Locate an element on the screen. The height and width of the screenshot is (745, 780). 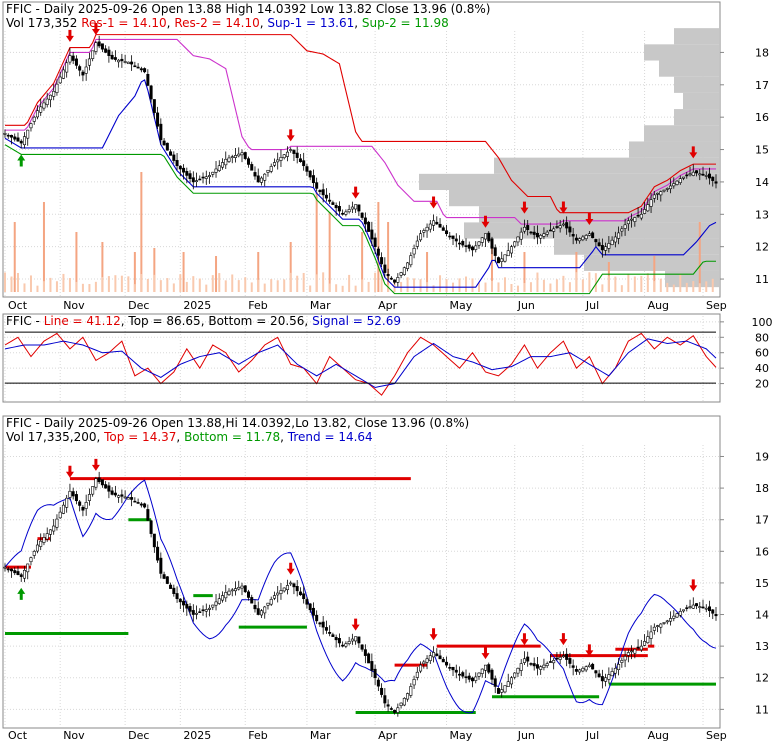
res2-label: Res-2 = 14.10 is located at coordinates (216, 23).